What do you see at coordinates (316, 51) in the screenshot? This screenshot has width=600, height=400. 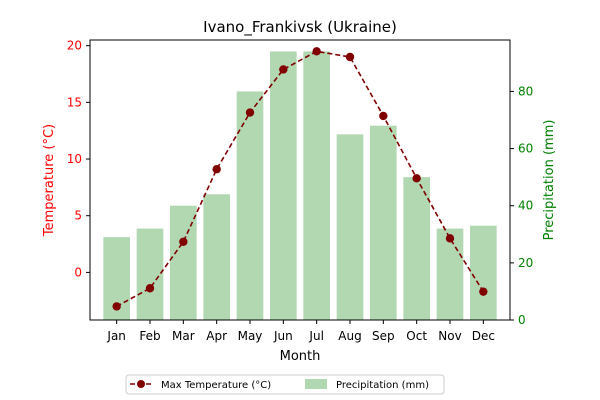 I see `temperature-point-jul` at bounding box center [316, 51].